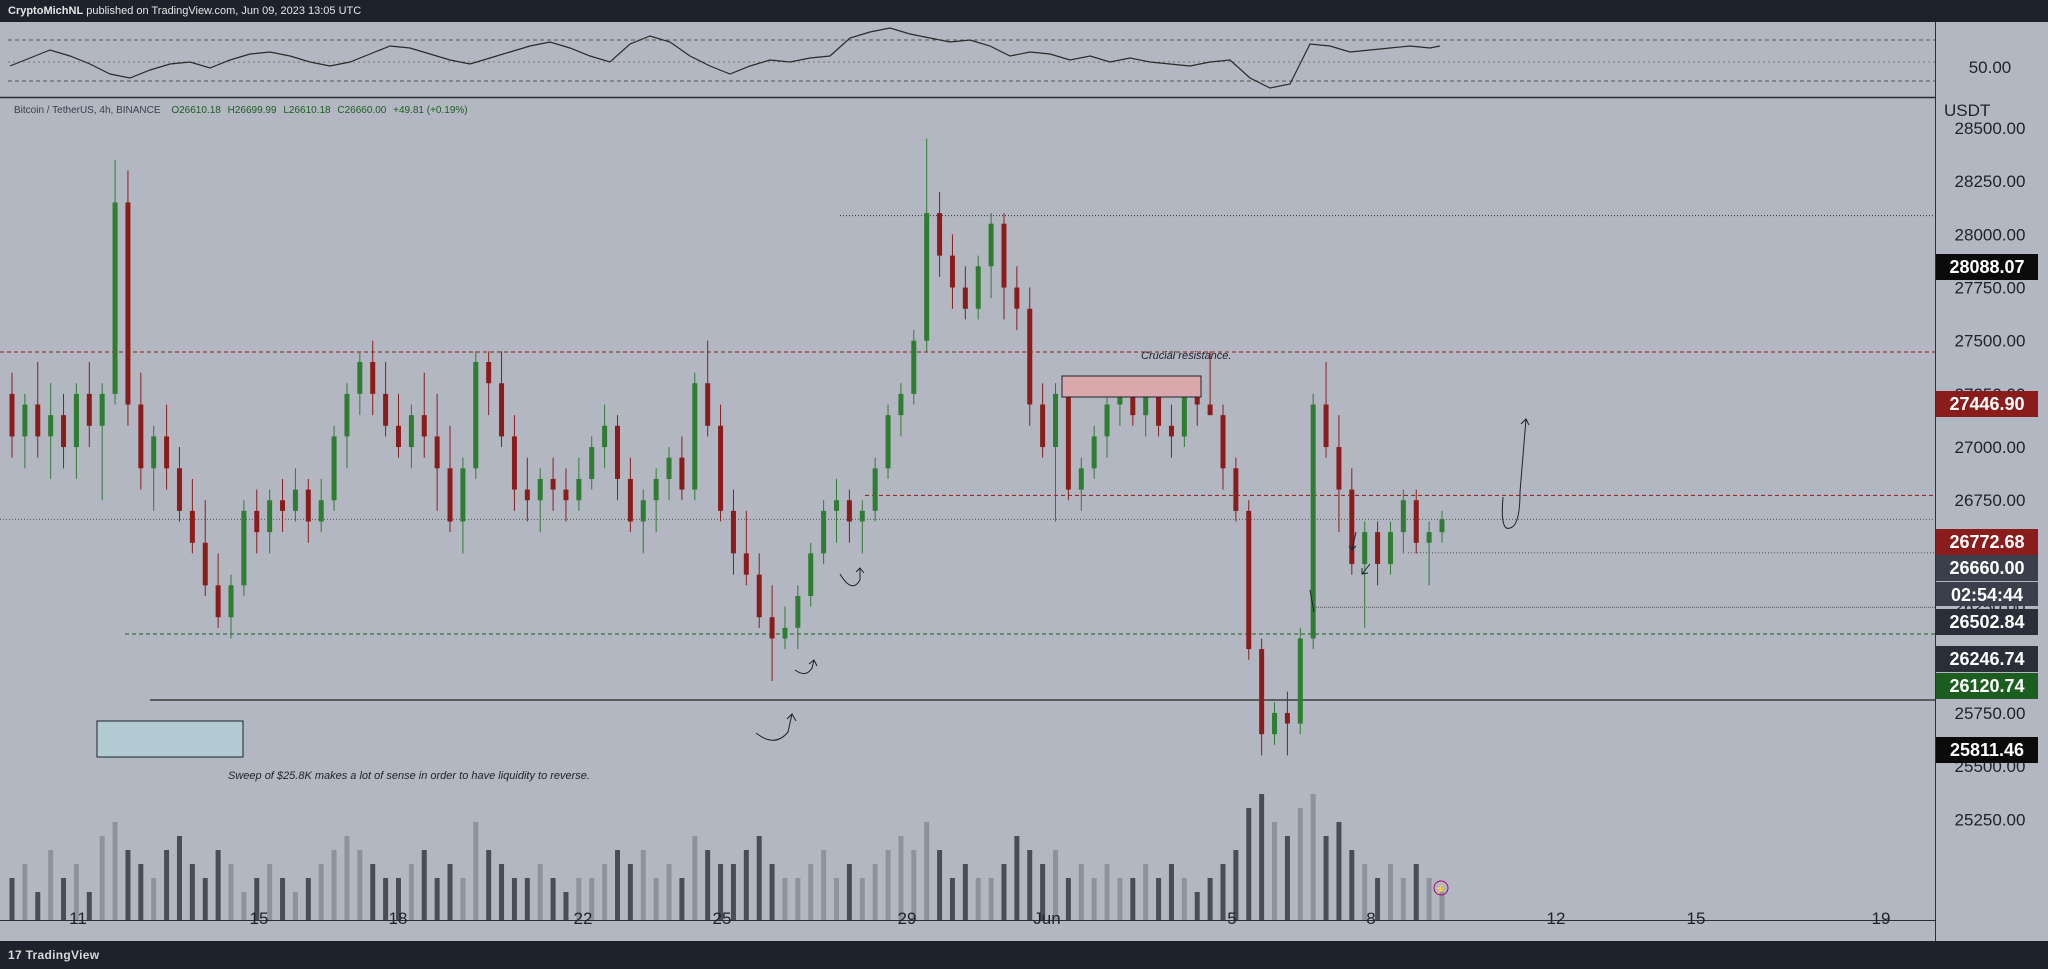 Image resolution: width=2048 pixels, height=969 pixels. What do you see at coordinates (1131, 386) in the screenshot?
I see `resistance-zone` at bounding box center [1131, 386].